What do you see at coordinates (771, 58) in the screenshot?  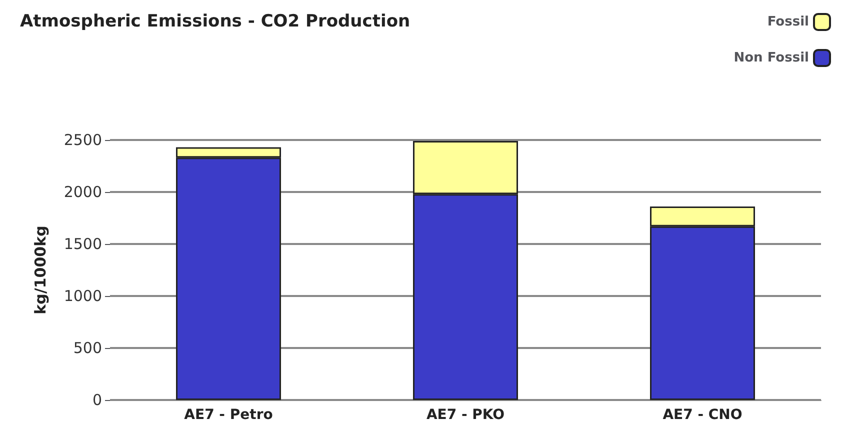 I see `legend-label: Non Fossil` at bounding box center [771, 58].